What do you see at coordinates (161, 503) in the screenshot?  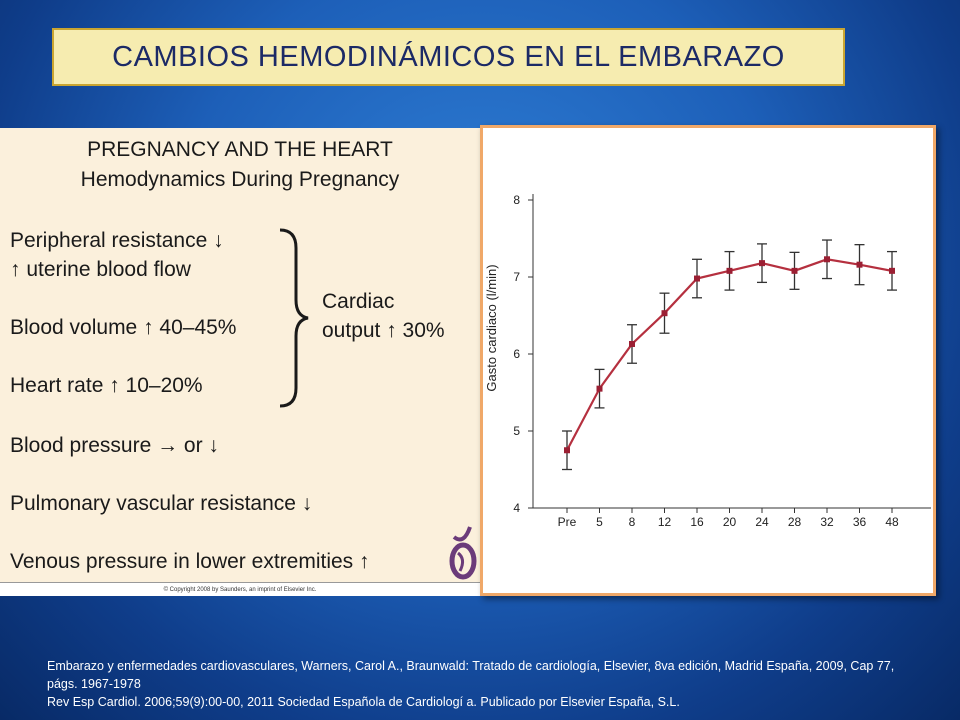 I see `item-pulmonary-vascular-resistance: Pulmonary vascular resistance ↓` at bounding box center [161, 503].